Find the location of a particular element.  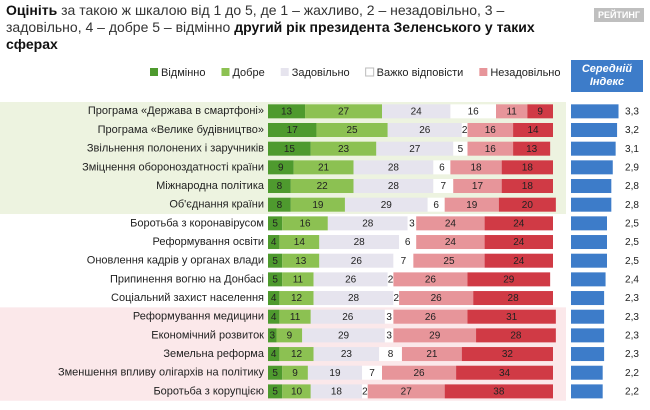

title-part: Оцініть is located at coordinates (32, 10).